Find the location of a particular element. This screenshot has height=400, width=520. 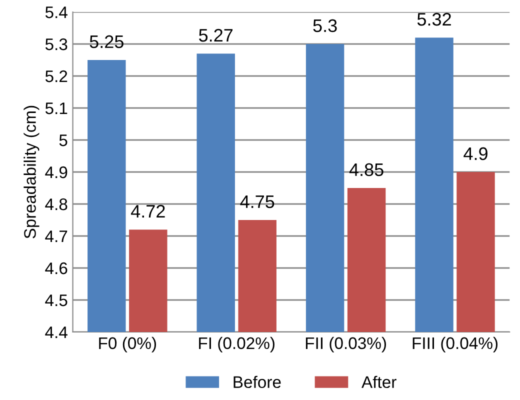

data-label: 5.25 is located at coordinates (107, 41).